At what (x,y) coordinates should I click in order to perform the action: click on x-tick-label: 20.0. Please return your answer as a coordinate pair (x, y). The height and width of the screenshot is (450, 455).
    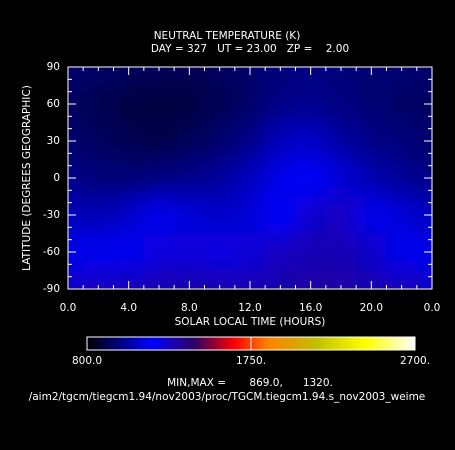
    Looking at the image, I should click on (371, 308).